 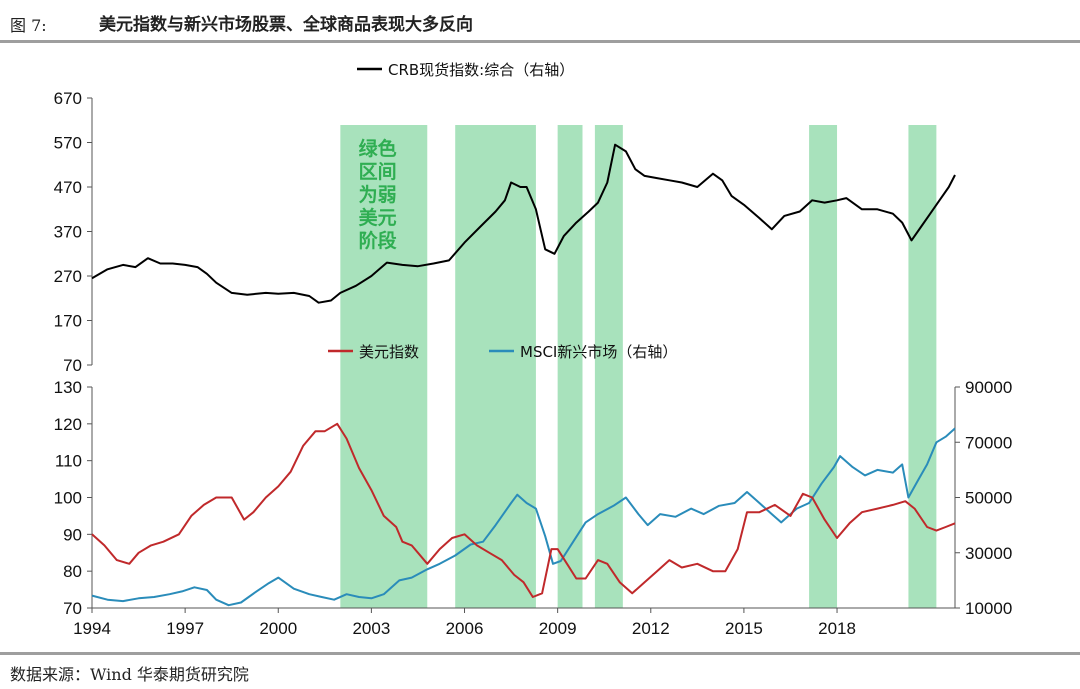 What do you see at coordinates (465, 628) in the screenshot?
I see `x-tick-label: 2006` at bounding box center [465, 628].